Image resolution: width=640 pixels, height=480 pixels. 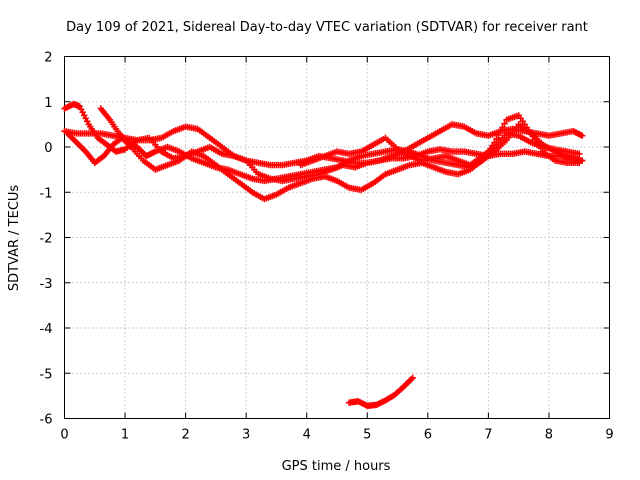 I want to click on x-tick-label: 6, so click(x=428, y=435).